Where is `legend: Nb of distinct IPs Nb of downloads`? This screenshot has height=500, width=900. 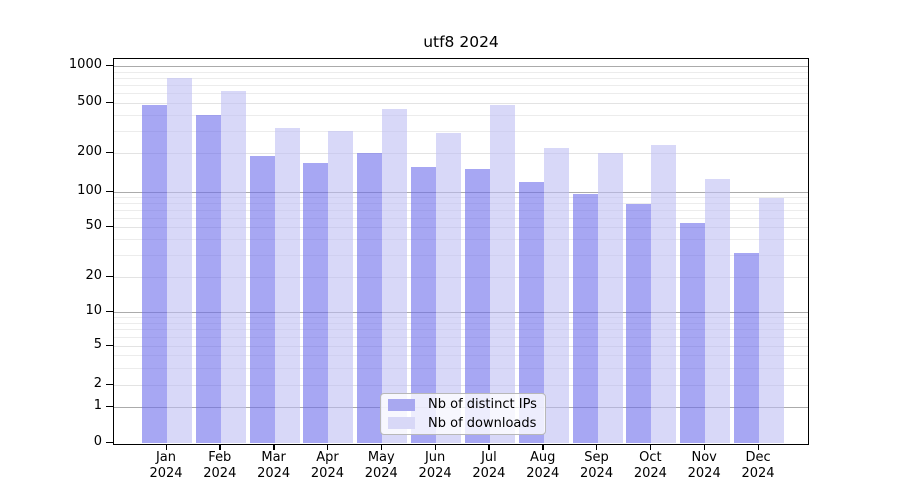 legend: Nb of distinct IPs Nb of downloads is located at coordinates (463, 414).